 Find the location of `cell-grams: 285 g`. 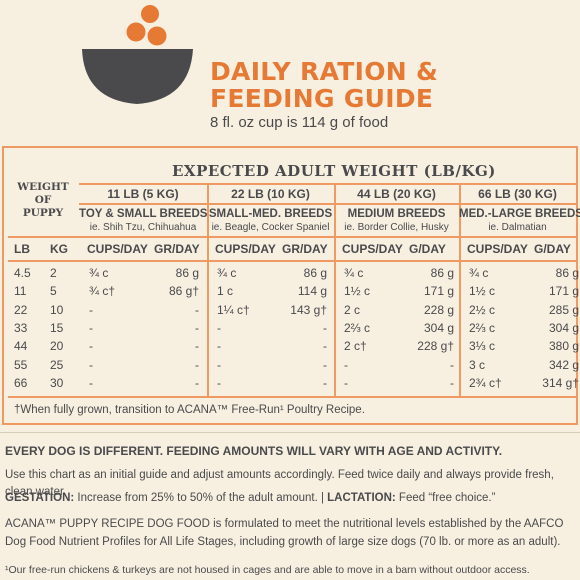

cell-grams: 285 g is located at coordinates (563, 309).